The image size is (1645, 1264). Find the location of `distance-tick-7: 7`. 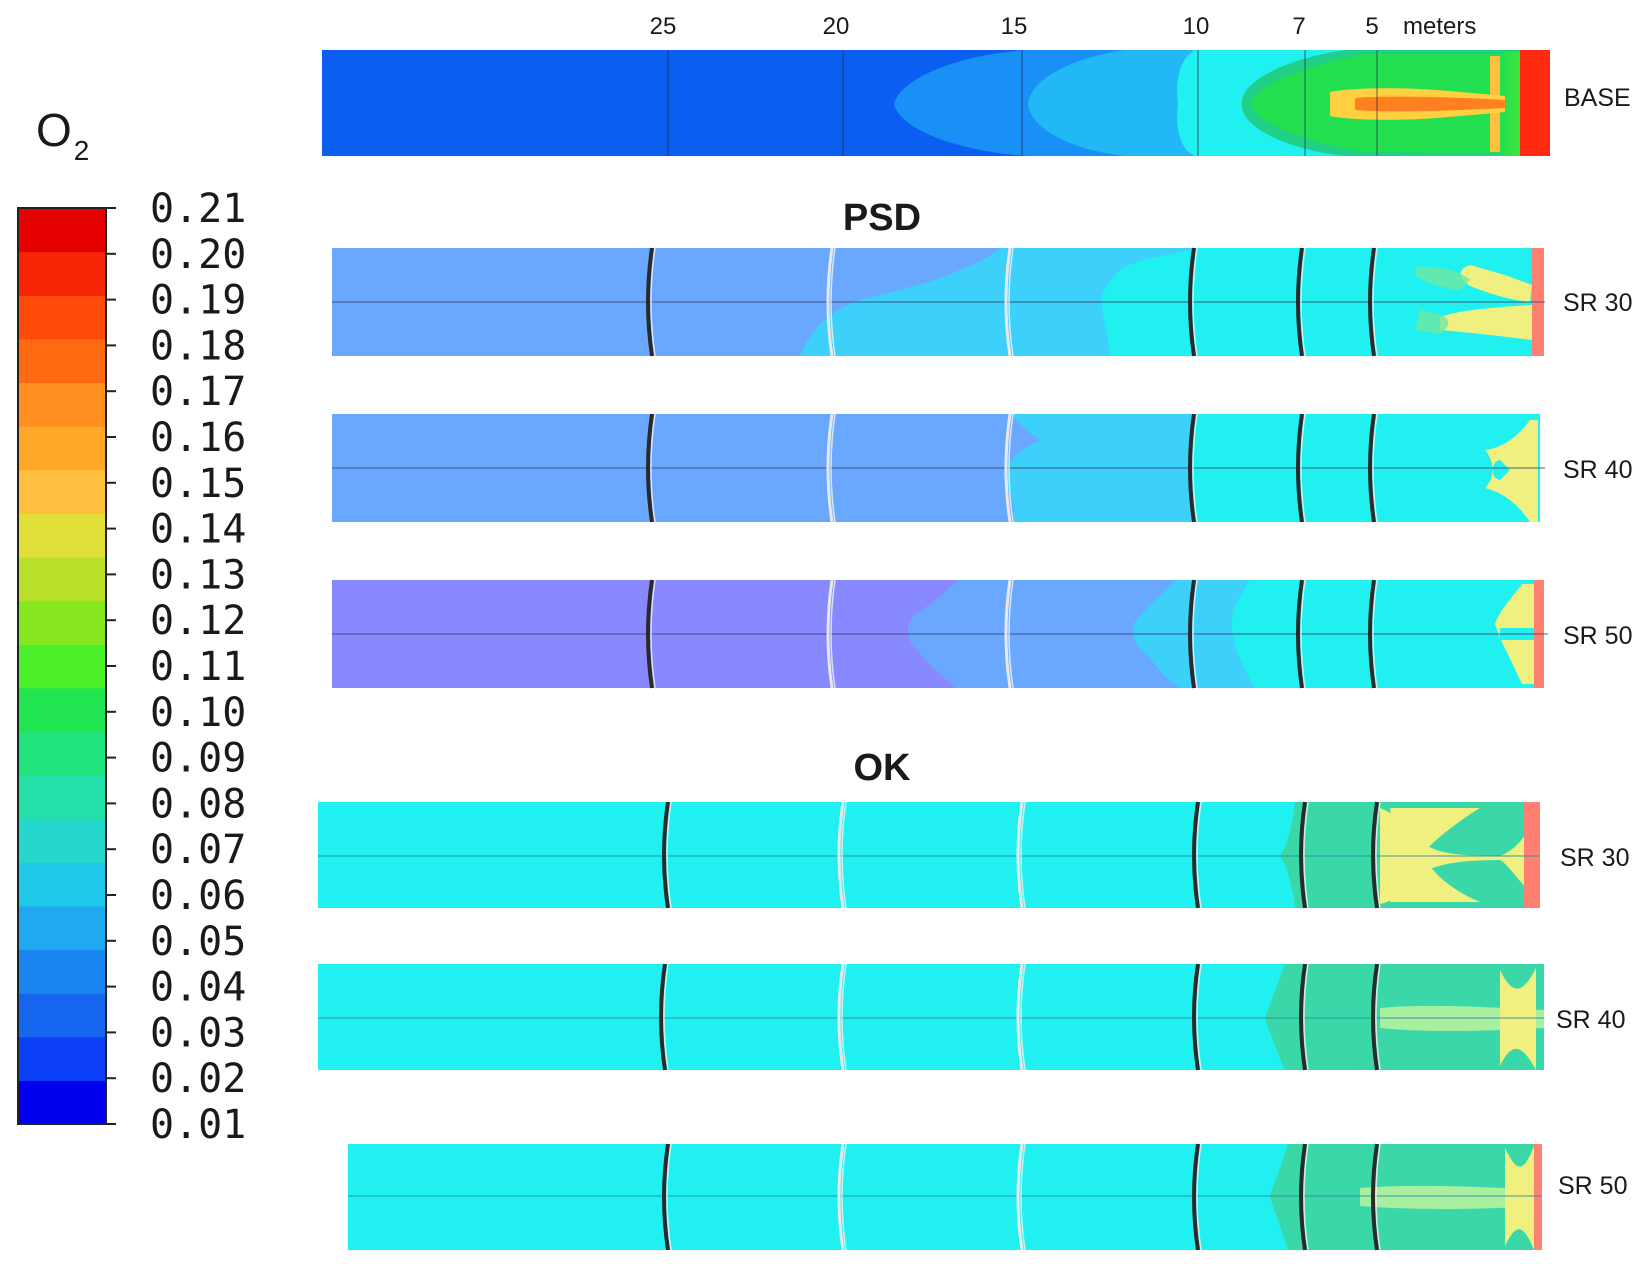

distance-tick-7: 7 is located at coordinates (1298, 26).